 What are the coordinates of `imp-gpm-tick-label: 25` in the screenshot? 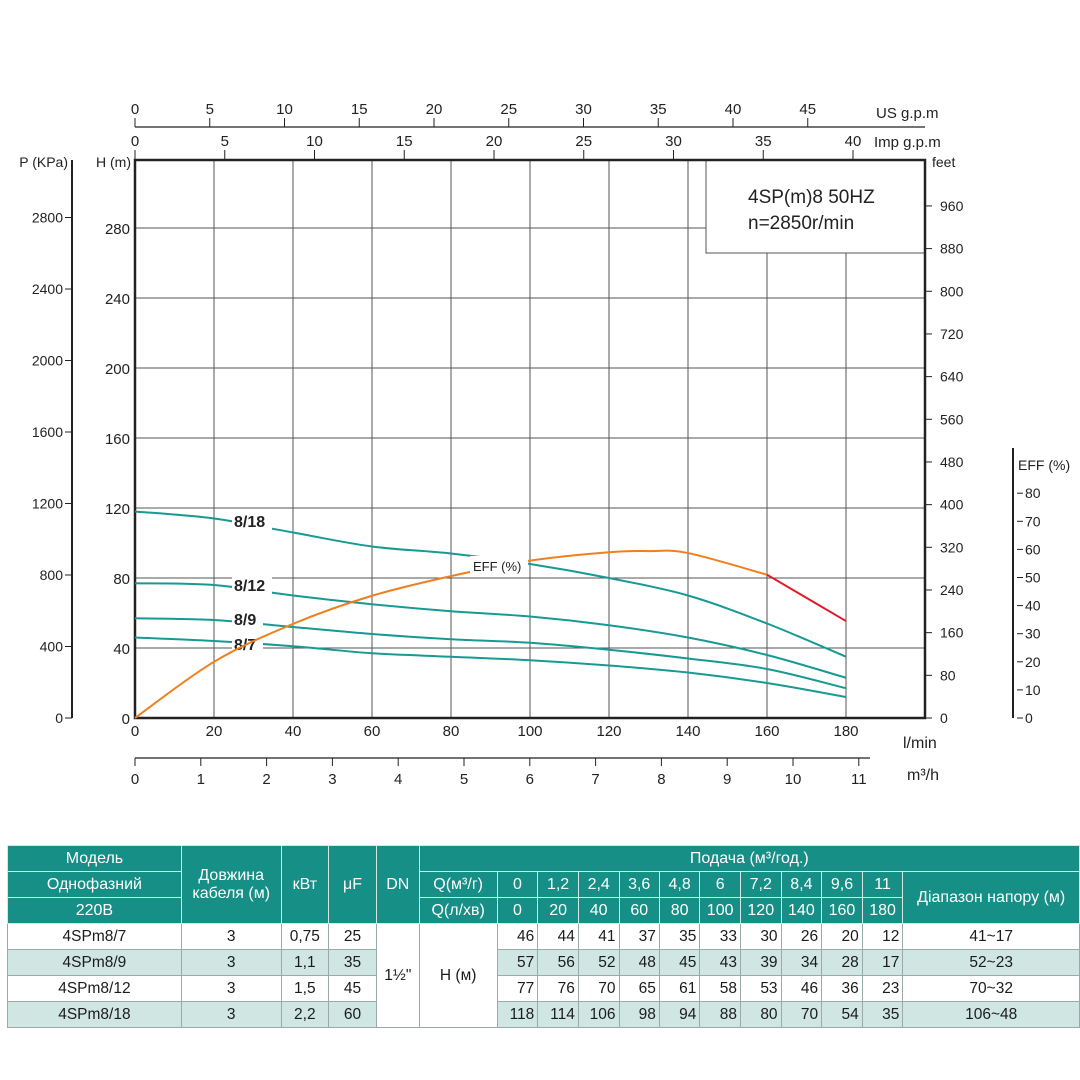 It's located at (583, 141).